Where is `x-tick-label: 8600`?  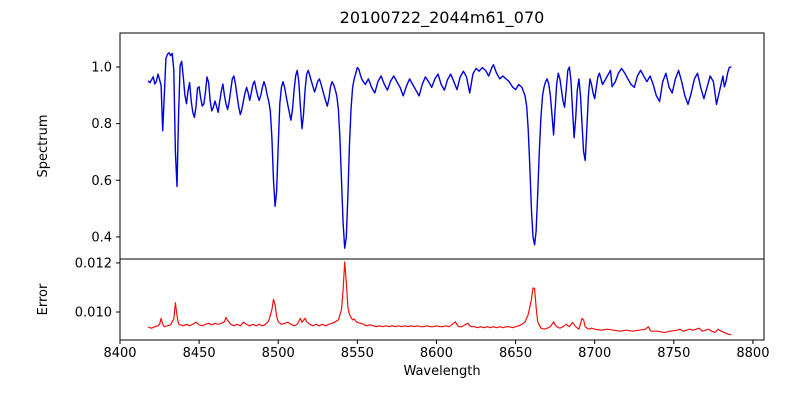
x-tick-label: 8600 is located at coordinates (436, 353).